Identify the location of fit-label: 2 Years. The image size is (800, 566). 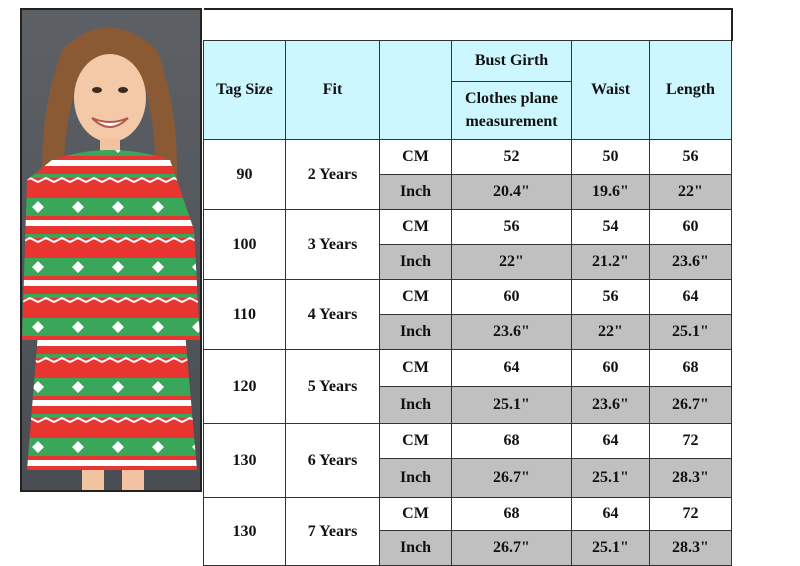
(332, 174).